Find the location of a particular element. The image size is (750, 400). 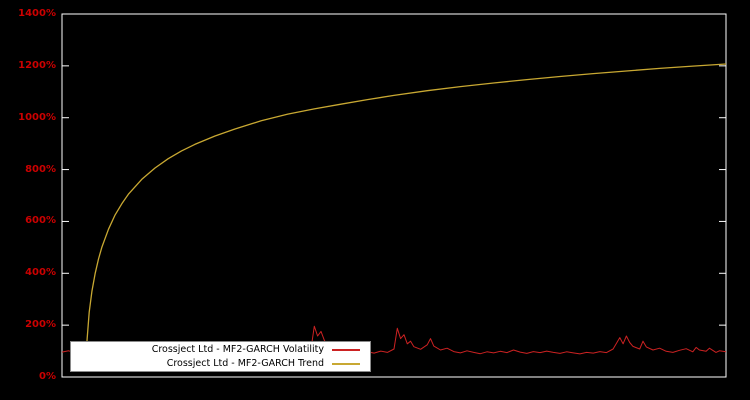

legend-item-trend: Crossject Ltd - MF2-GARCH Trend is located at coordinates (220, 364).